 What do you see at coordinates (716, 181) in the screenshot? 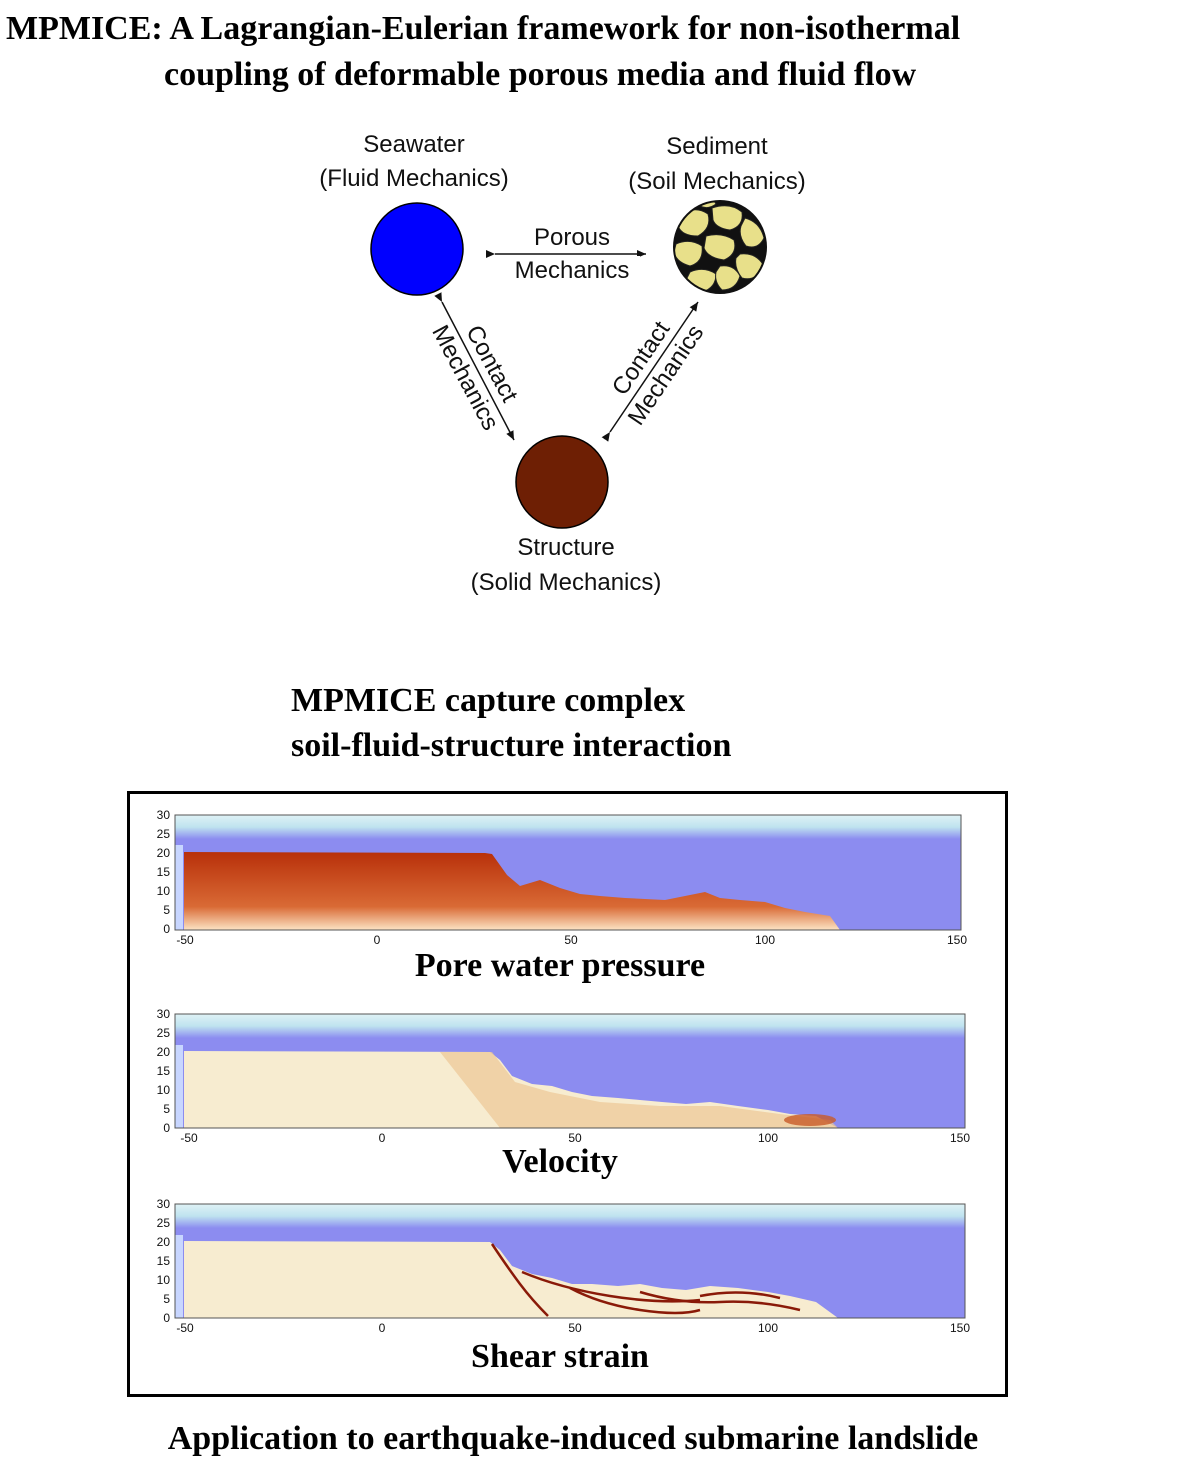
I see `sediment-field-label: (Soil Mechanics)` at bounding box center [716, 181].